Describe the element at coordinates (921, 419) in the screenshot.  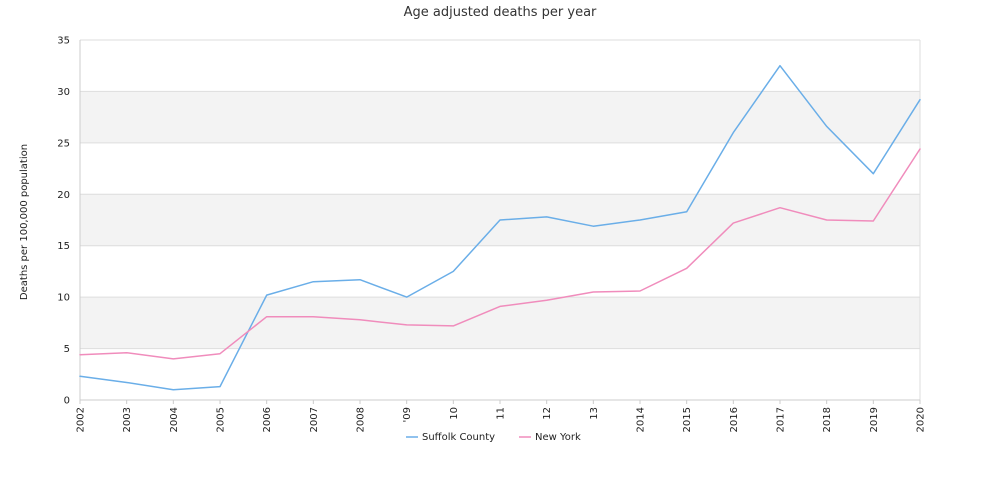
I see `x-tick-label: 2020` at that location.